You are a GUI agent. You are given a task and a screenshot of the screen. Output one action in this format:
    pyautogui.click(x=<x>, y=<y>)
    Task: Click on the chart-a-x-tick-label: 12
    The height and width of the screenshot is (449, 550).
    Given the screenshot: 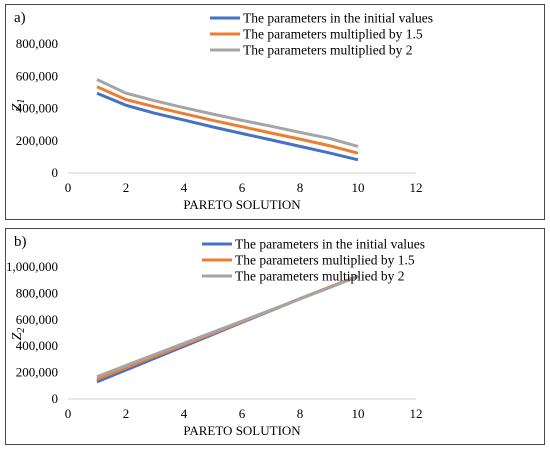 What is the action you would take?
    pyautogui.click(x=416, y=187)
    